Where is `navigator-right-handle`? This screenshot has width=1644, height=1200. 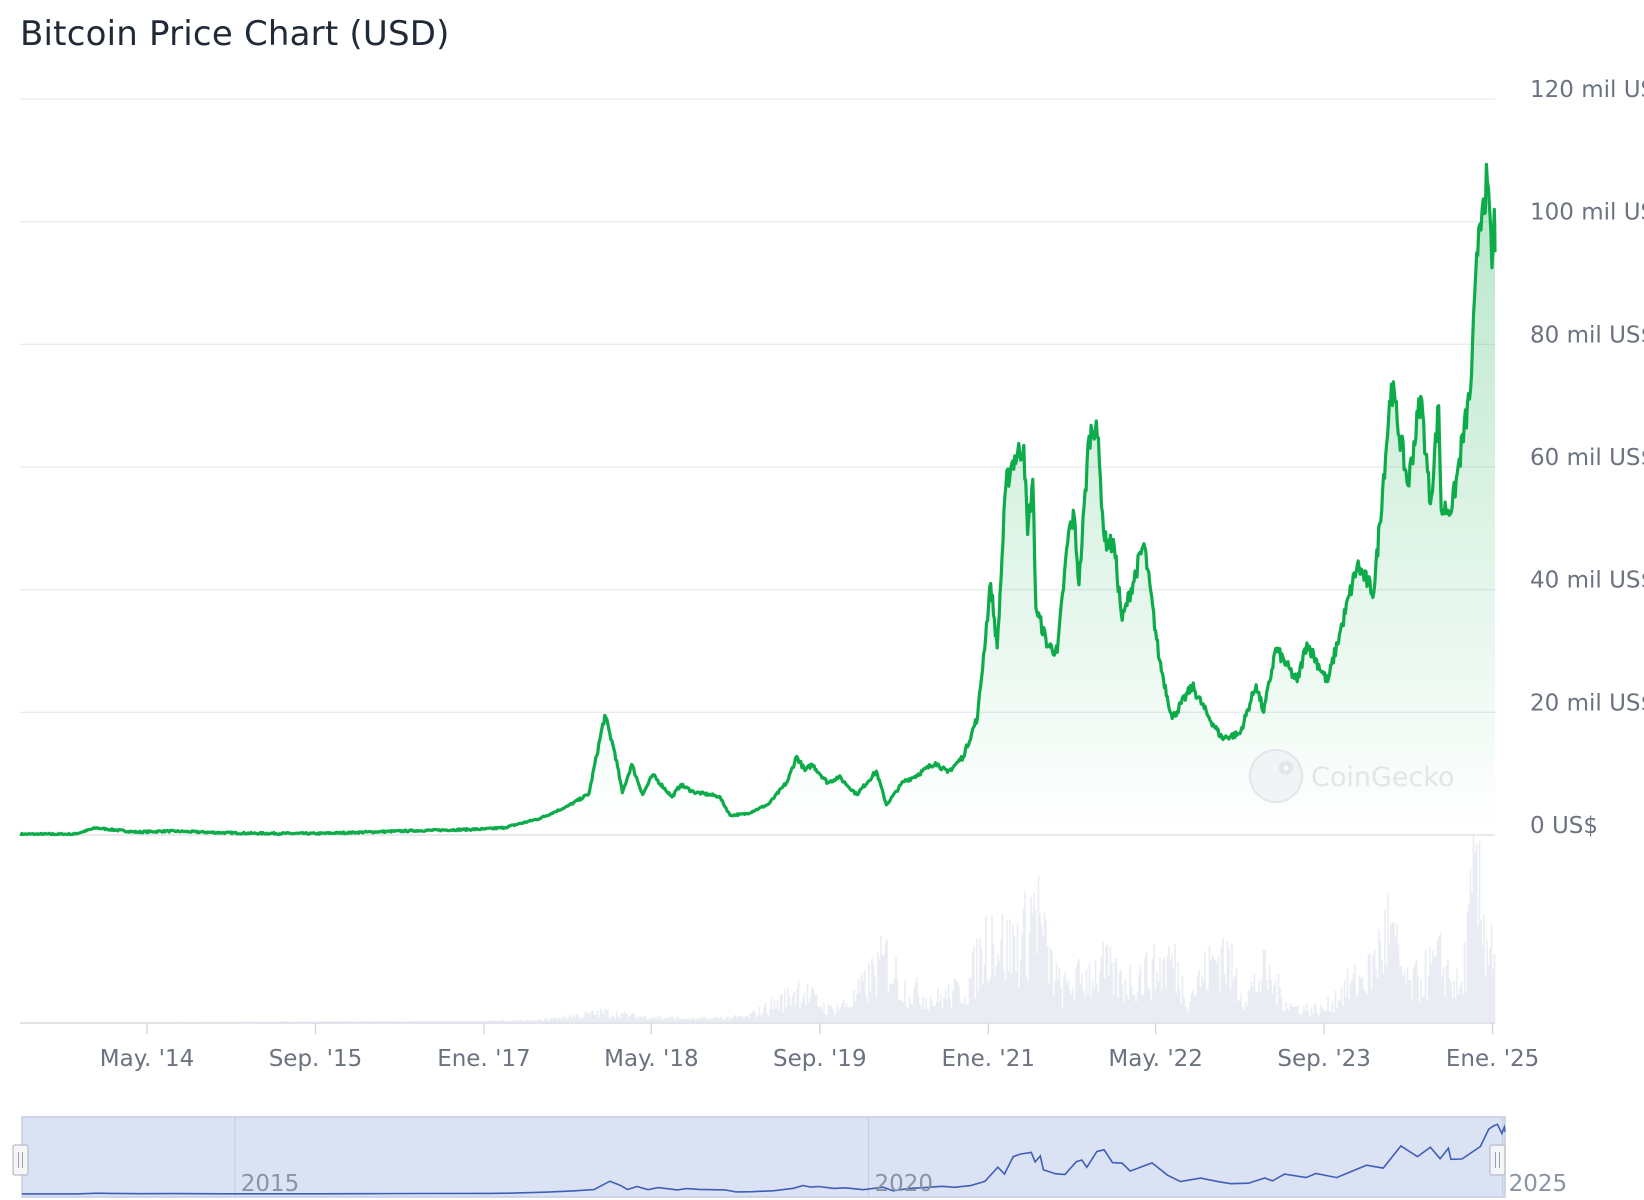
navigator-right-handle is located at coordinates (1497, 1160).